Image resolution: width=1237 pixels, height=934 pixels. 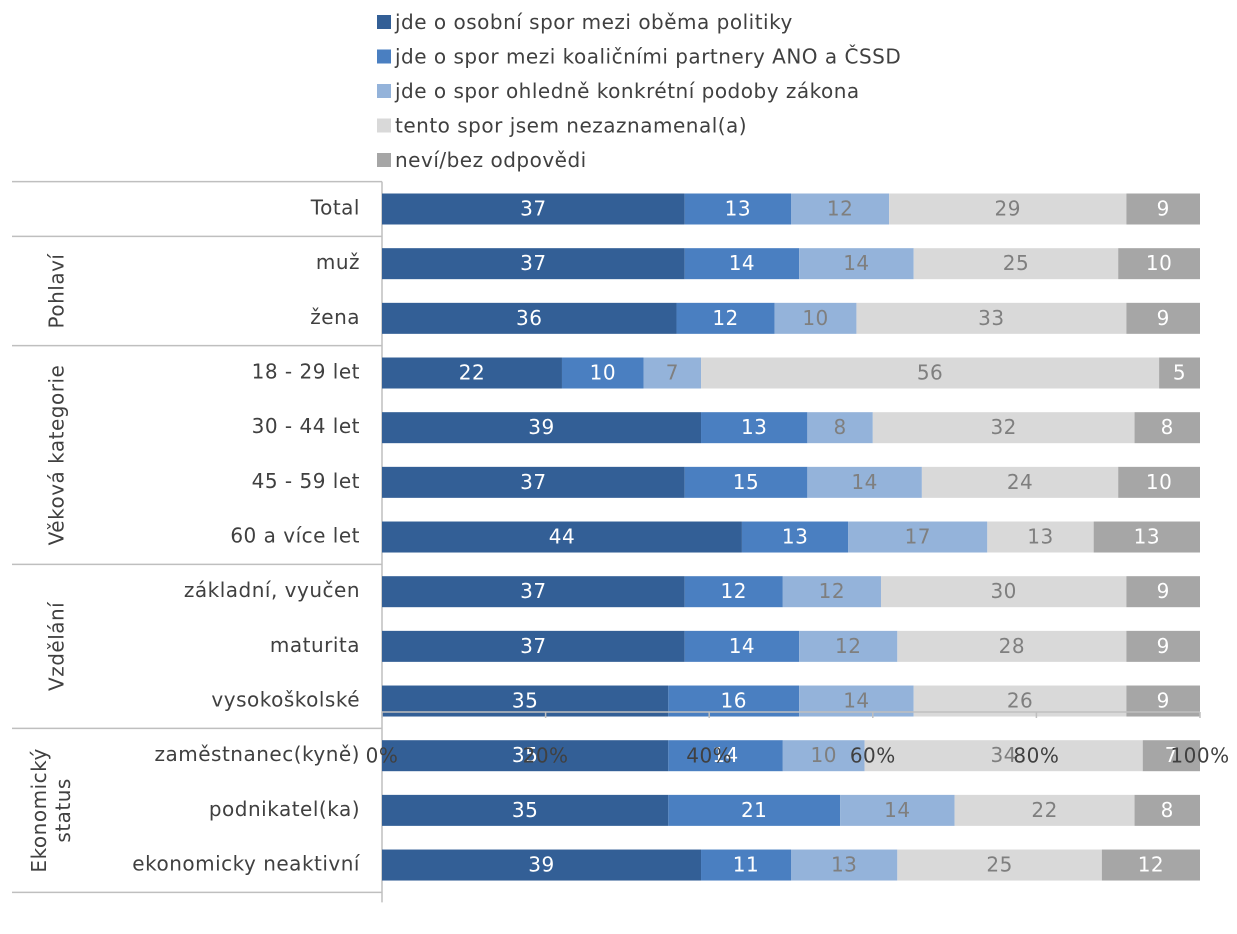 What do you see at coordinates (999, 865) in the screenshot?
I see `data-label: 25` at bounding box center [999, 865].